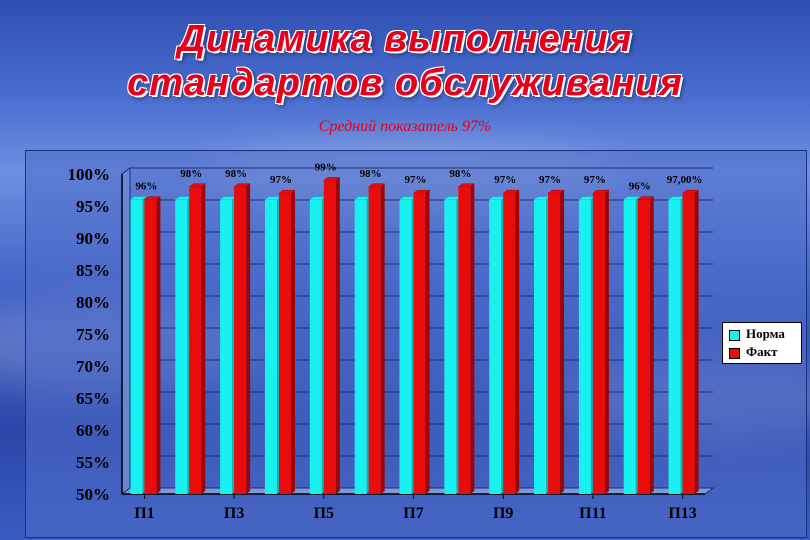 Image resolution: width=810 pixels, height=540 pixels. I want to click on y-tick-label: 65%, so click(93, 398).